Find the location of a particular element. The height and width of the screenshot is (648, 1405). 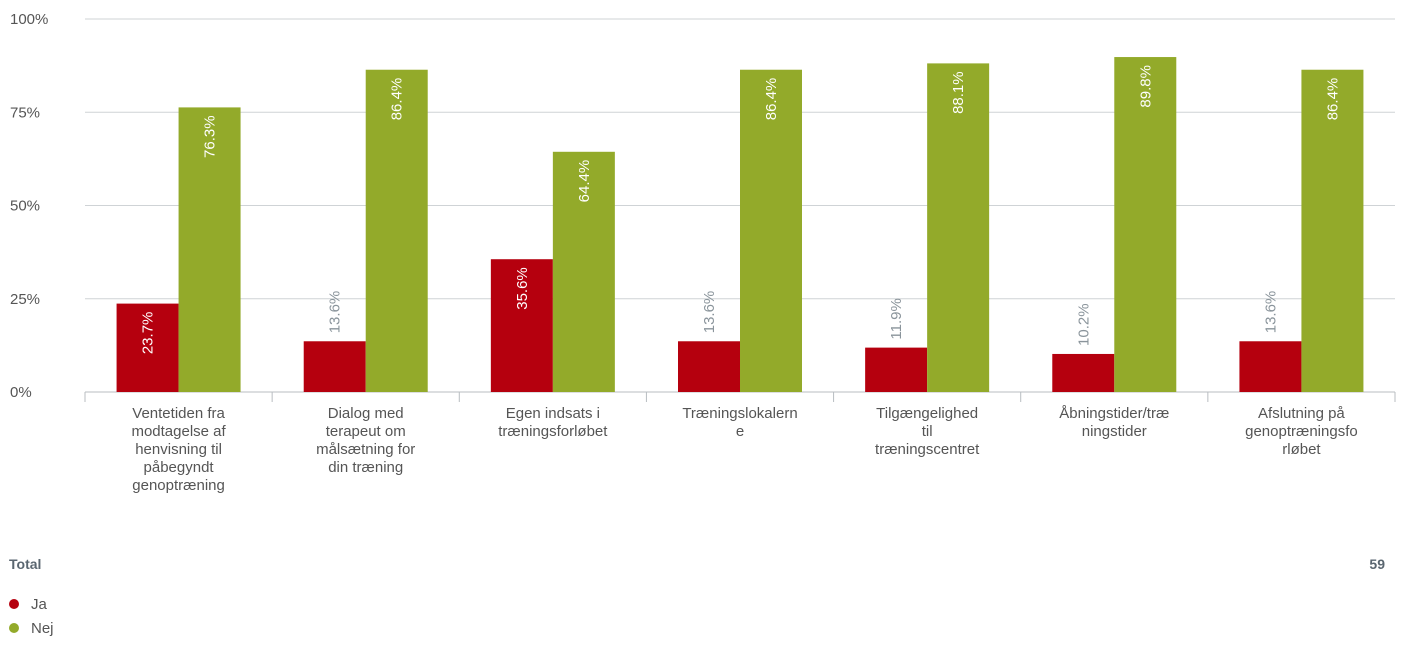

x-tick-label: Ventetiden fra is located at coordinates (178, 413).